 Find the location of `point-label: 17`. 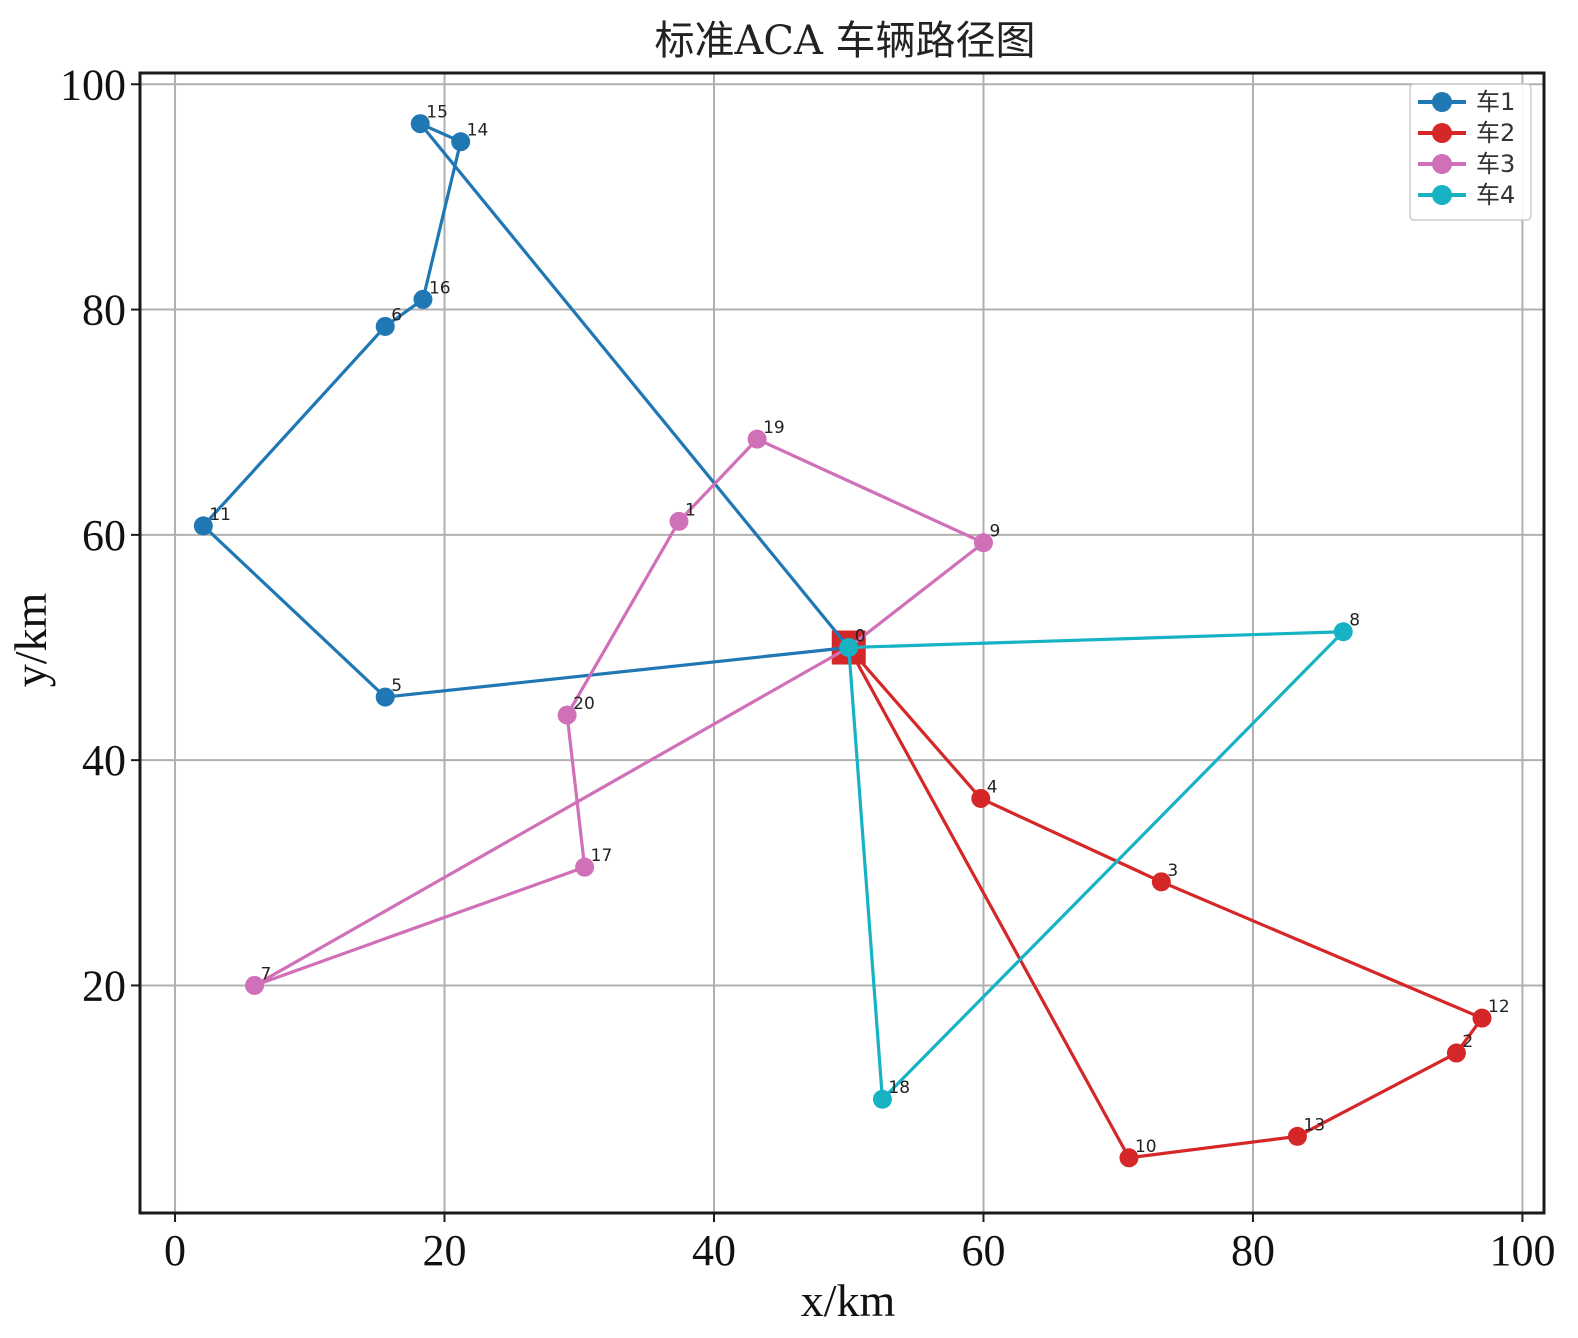

point-label: 17 is located at coordinates (602, 856).